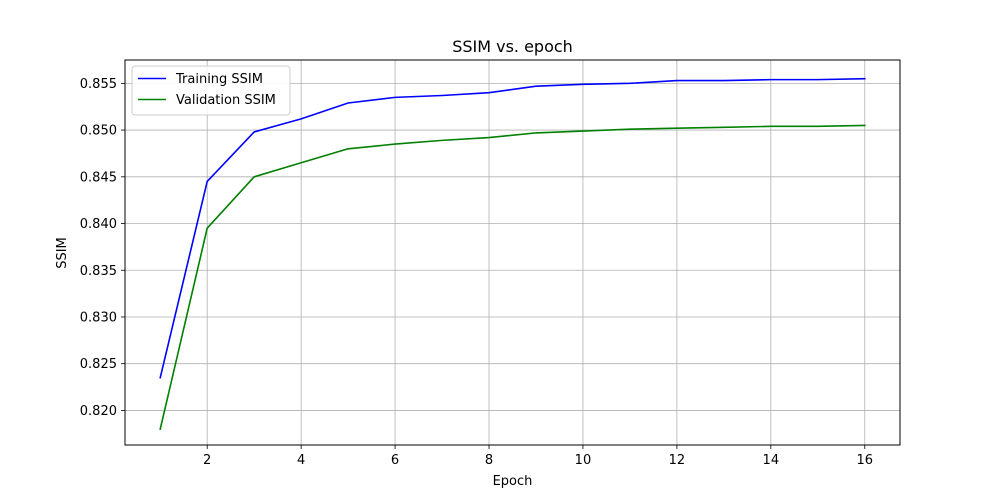  Describe the element at coordinates (98, 317) in the screenshot. I see `y-tick-label: 0.830` at that location.